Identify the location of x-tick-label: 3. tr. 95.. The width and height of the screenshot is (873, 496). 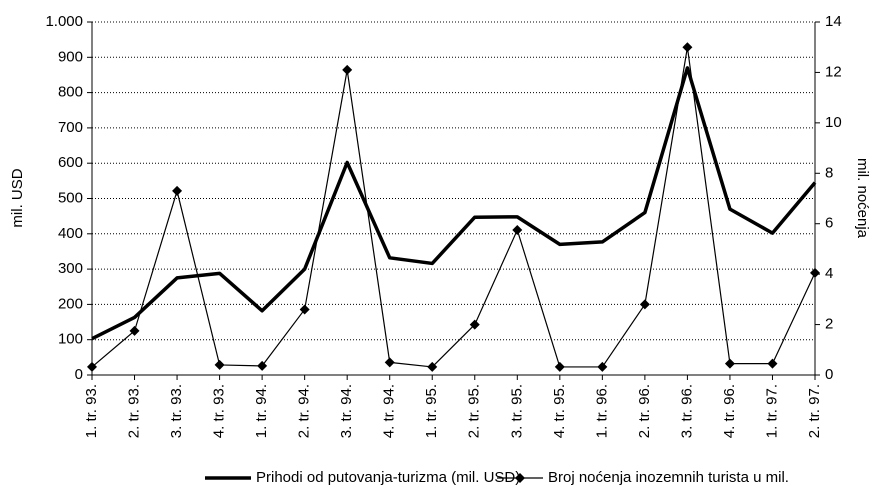
(516, 411).